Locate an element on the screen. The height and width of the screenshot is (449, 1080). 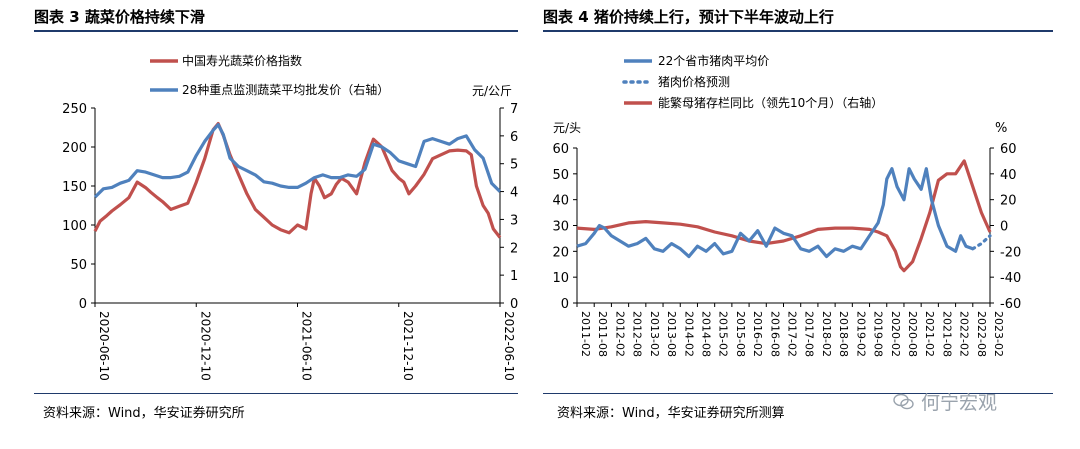
y-left-tick-label: 10 is located at coordinates (560, 278).